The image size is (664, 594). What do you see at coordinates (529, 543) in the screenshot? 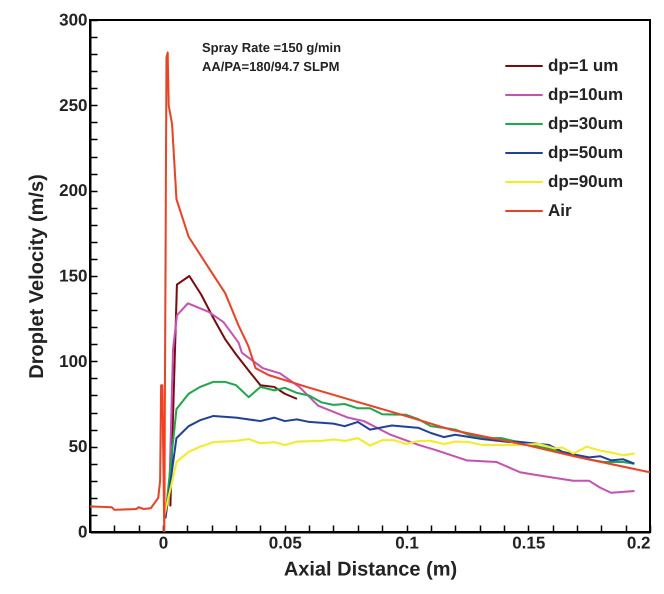
I see `x-tick-label: 0.15` at bounding box center [529, 543].